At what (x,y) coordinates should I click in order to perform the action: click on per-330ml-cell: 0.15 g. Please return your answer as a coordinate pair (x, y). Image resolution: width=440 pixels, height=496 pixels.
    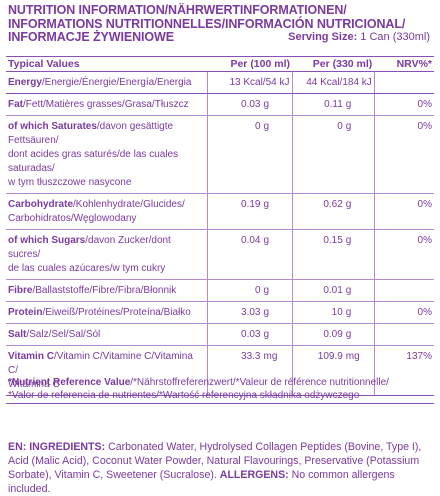
    Looking at the image, I should click on (333, 254).